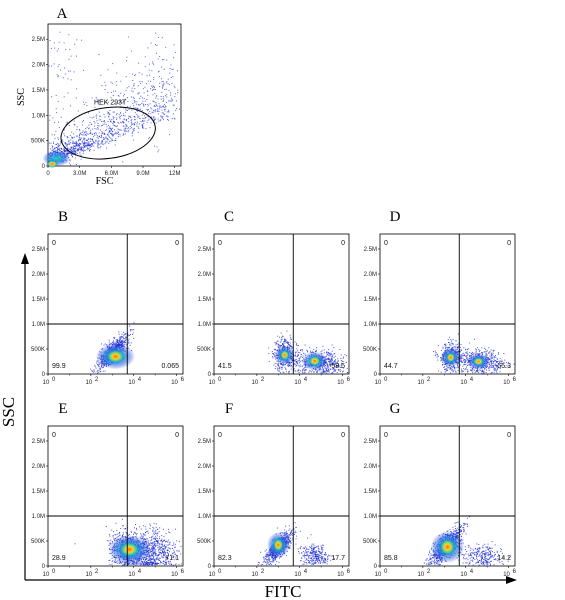 The image size is (565, 600). I want to click on quadrant-ll-value: 82.3, so click(225, 558).